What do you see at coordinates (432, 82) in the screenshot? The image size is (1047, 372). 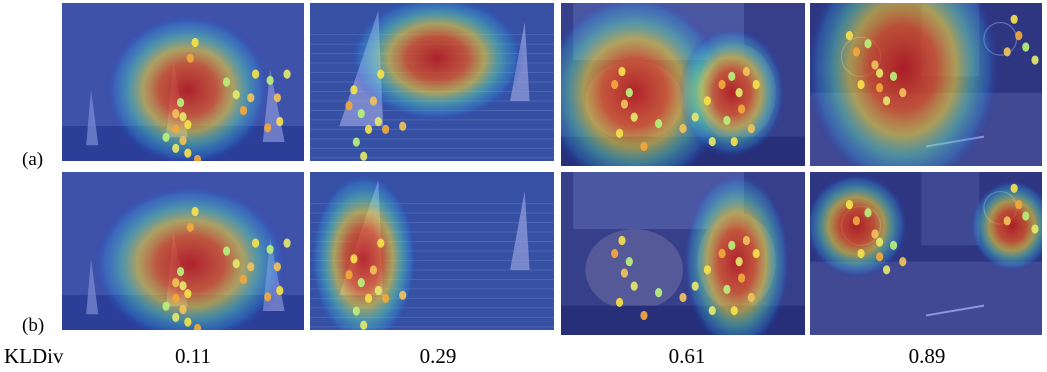 I see `saliency-panel-a2` at bounding box center [432, 82].